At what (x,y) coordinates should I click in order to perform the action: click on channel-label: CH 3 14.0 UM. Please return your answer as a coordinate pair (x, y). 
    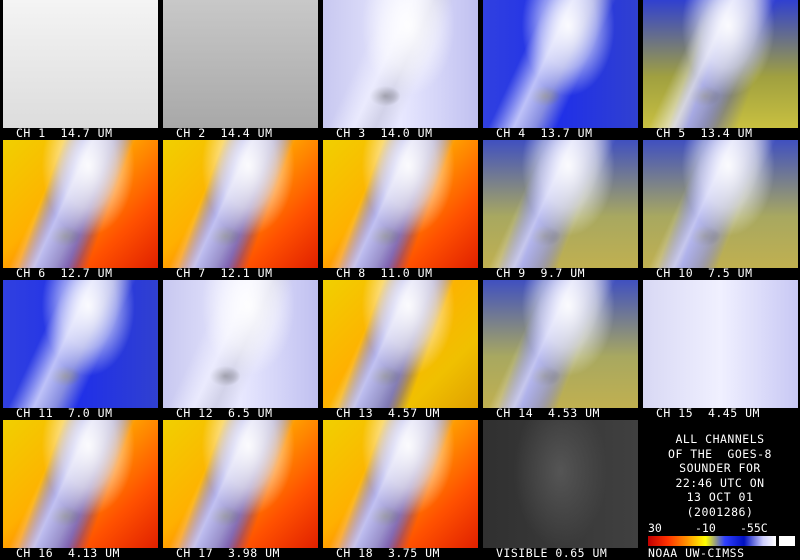
    Looking at the image, I should click on (384, 133).